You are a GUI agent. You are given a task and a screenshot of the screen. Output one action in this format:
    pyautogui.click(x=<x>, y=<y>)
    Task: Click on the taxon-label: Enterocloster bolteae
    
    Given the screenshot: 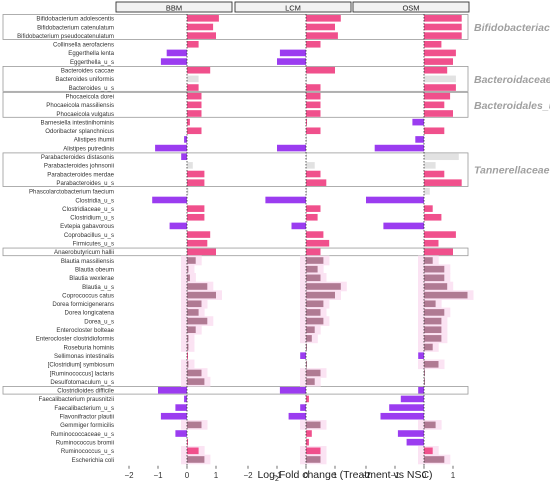 What is the action you would take?
    pyautogui.click(x=85, y=330)
    